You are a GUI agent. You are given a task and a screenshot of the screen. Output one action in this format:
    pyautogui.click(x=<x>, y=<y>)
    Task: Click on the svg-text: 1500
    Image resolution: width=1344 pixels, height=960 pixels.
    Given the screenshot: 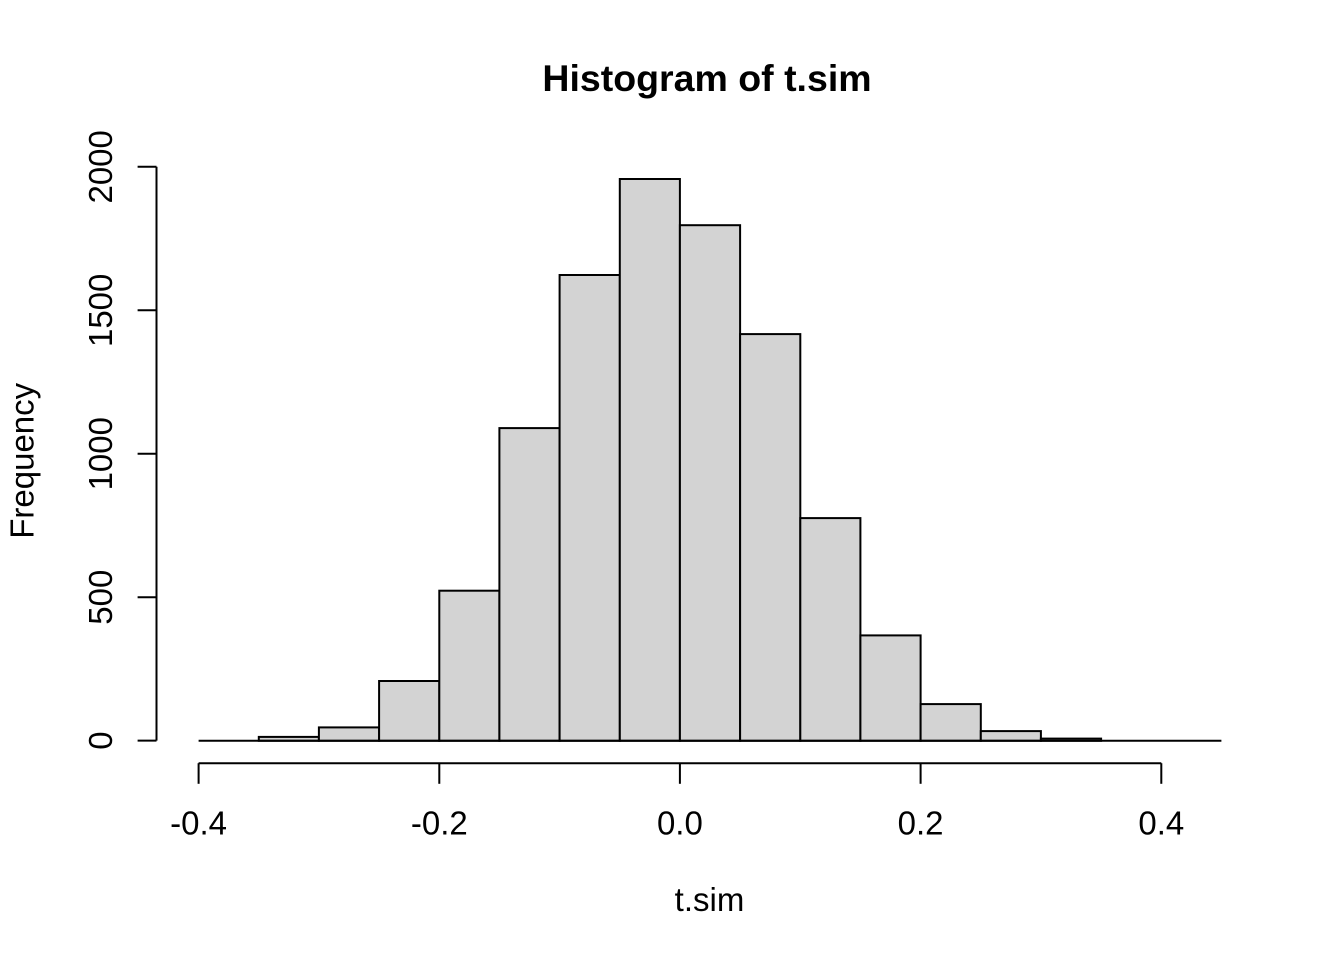 What is the action you would take?
    pyautogui.click(x=100, y=310)
    